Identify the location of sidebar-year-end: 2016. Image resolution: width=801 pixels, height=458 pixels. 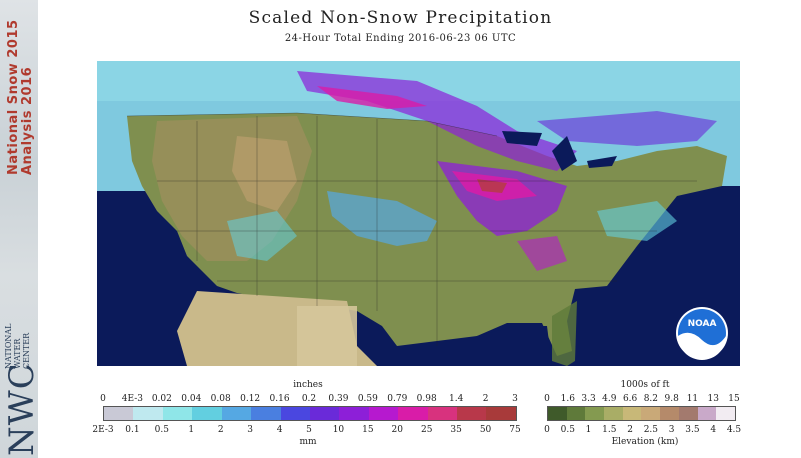
(27, 86).